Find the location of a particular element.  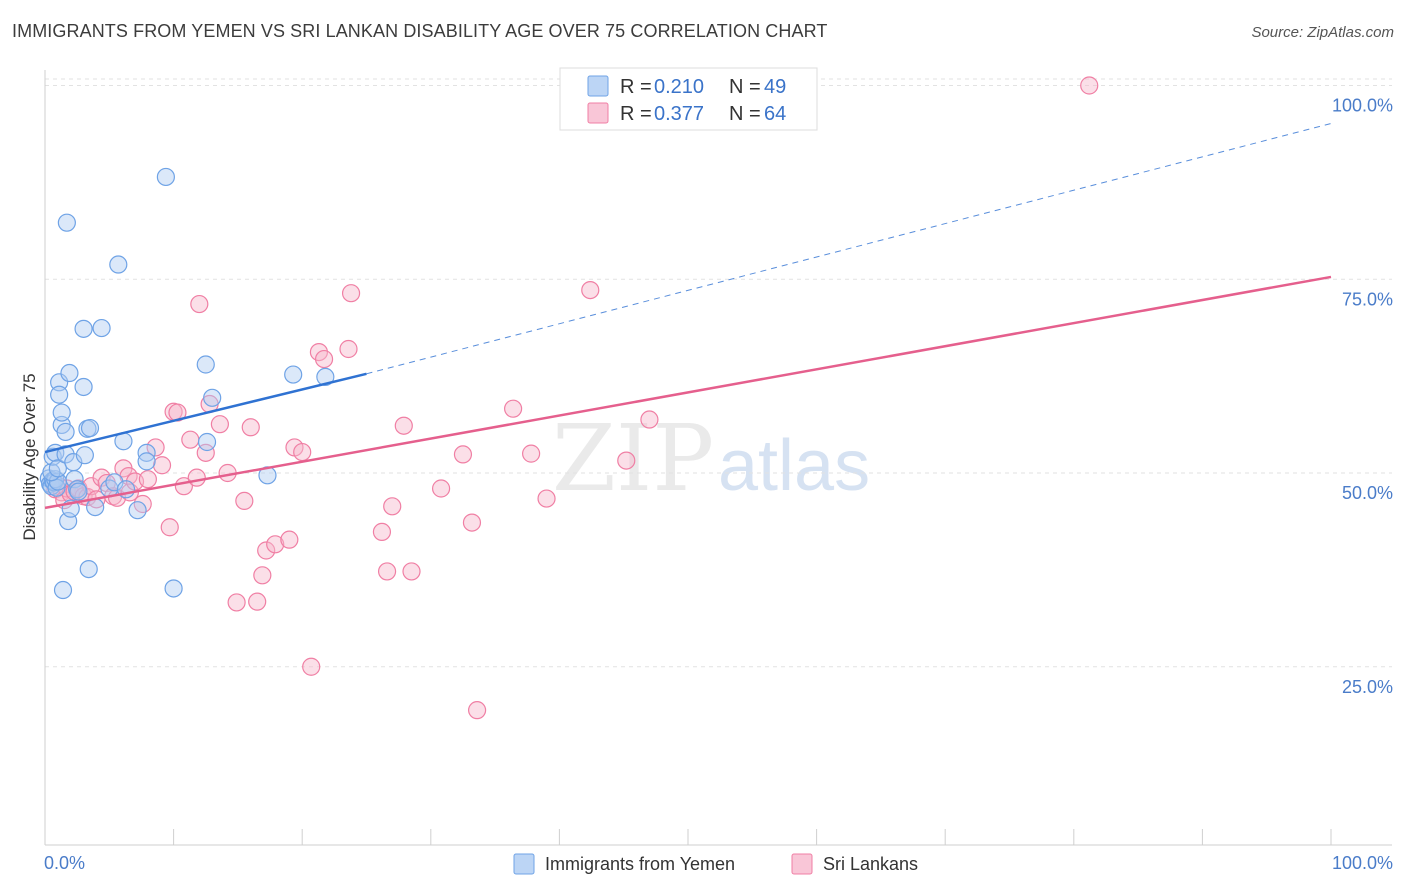

legend-r-label-yemen: R = is located at coordinates (636, 87).